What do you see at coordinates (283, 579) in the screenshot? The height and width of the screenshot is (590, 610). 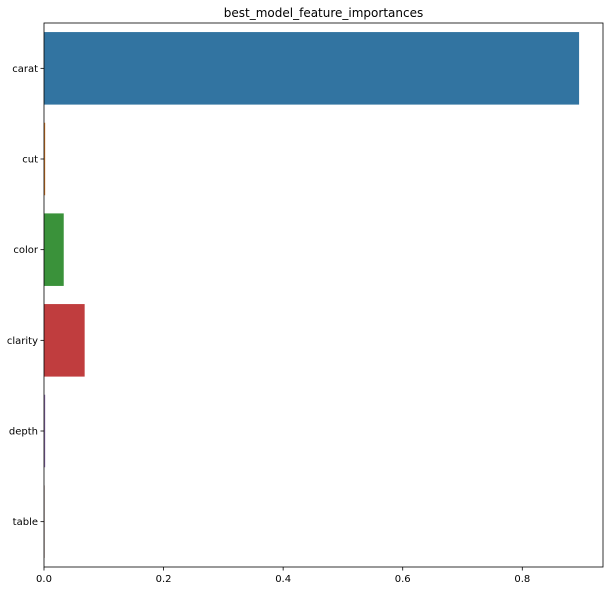 I see `x-tick-label: 0.4` at bounding box center [283, 579].